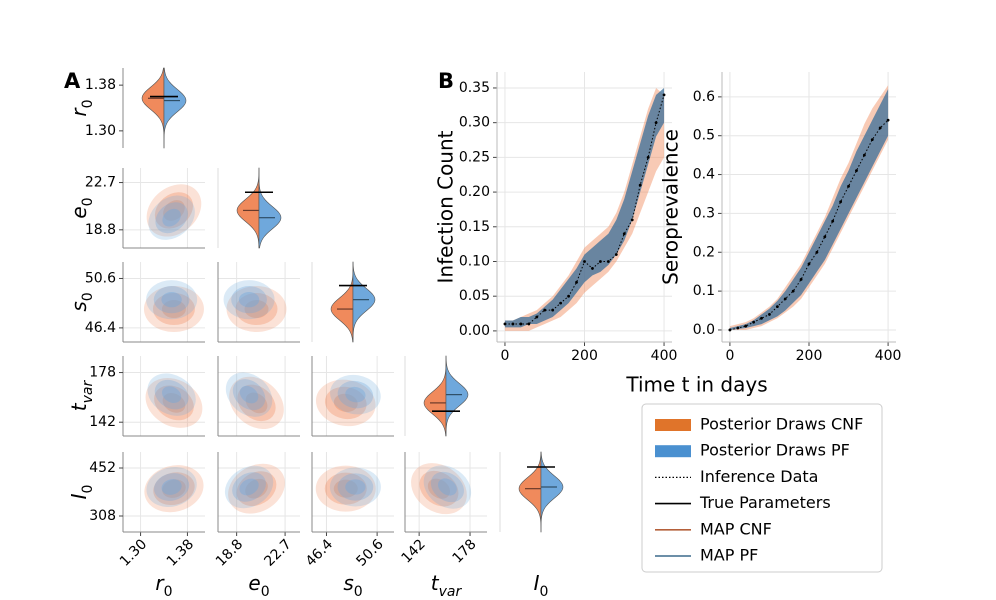  What do you see at coordinates (759, 476) in the screenshot?
I see `legend-label: Inference Data` at bounding box center [759, 476].